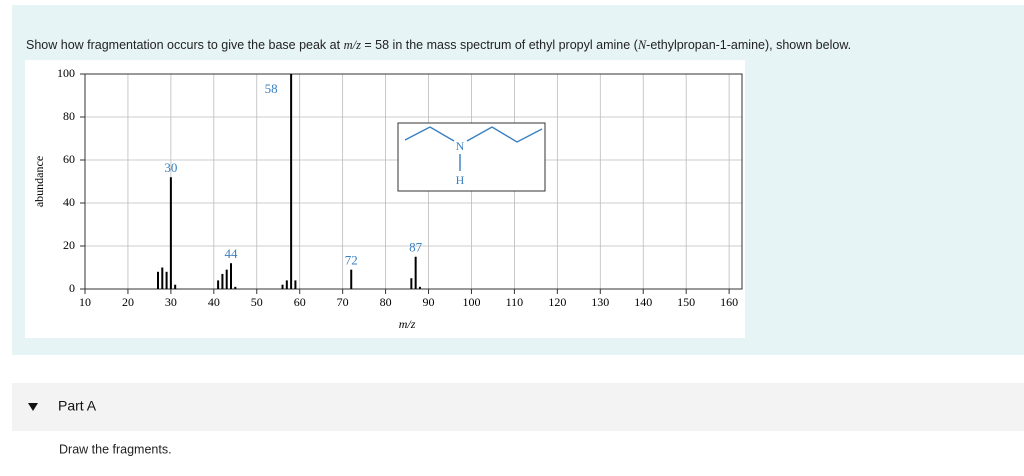 The height and width of the screenshot is (476, 1024). I want to click on peak-label: 44, so click(232, 253).